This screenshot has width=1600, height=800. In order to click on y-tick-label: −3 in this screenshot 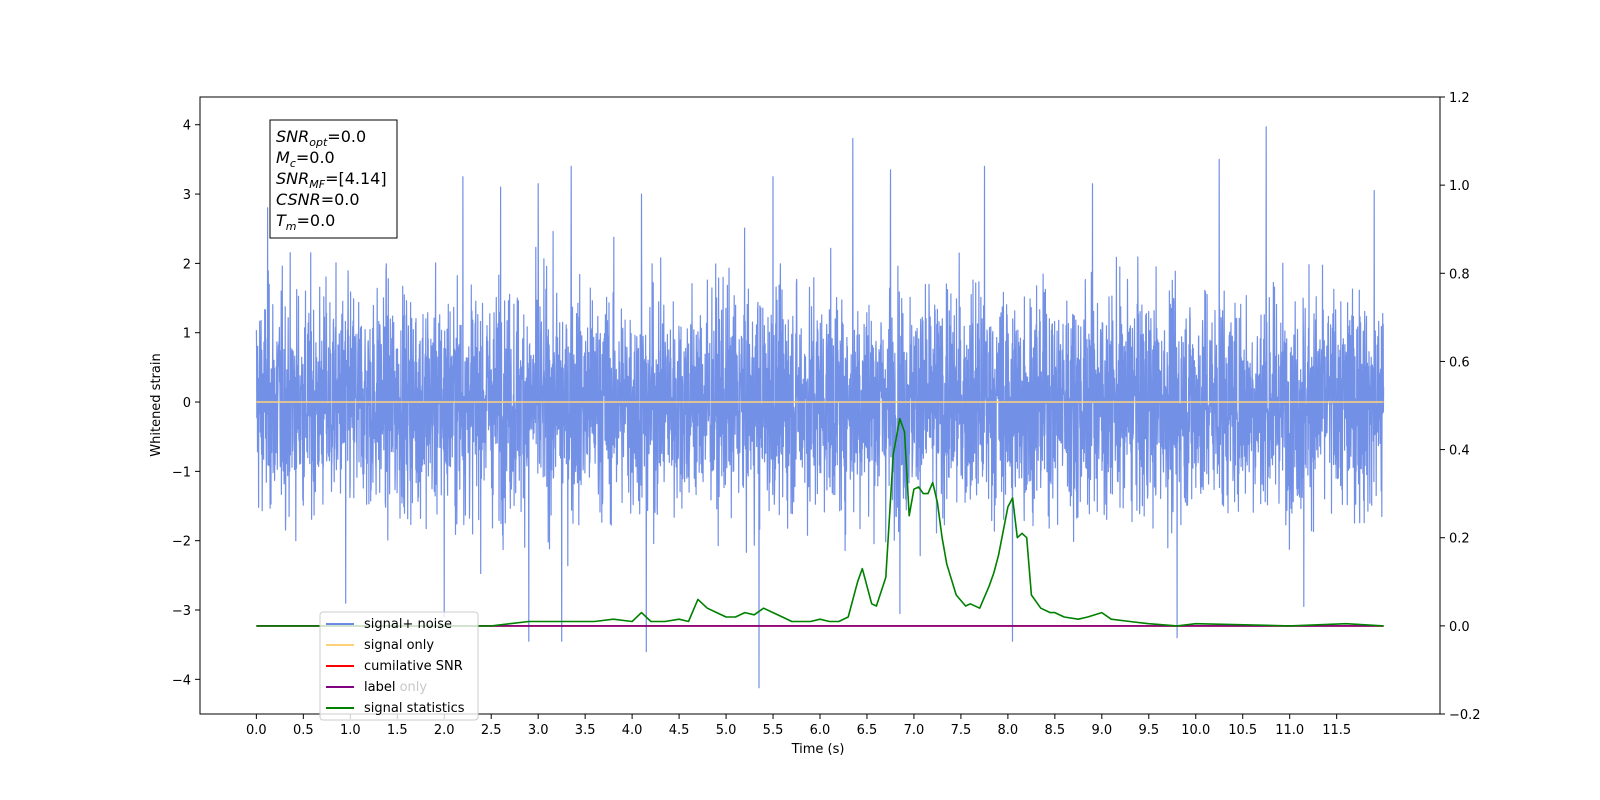, I will do `click(181, 611)`.